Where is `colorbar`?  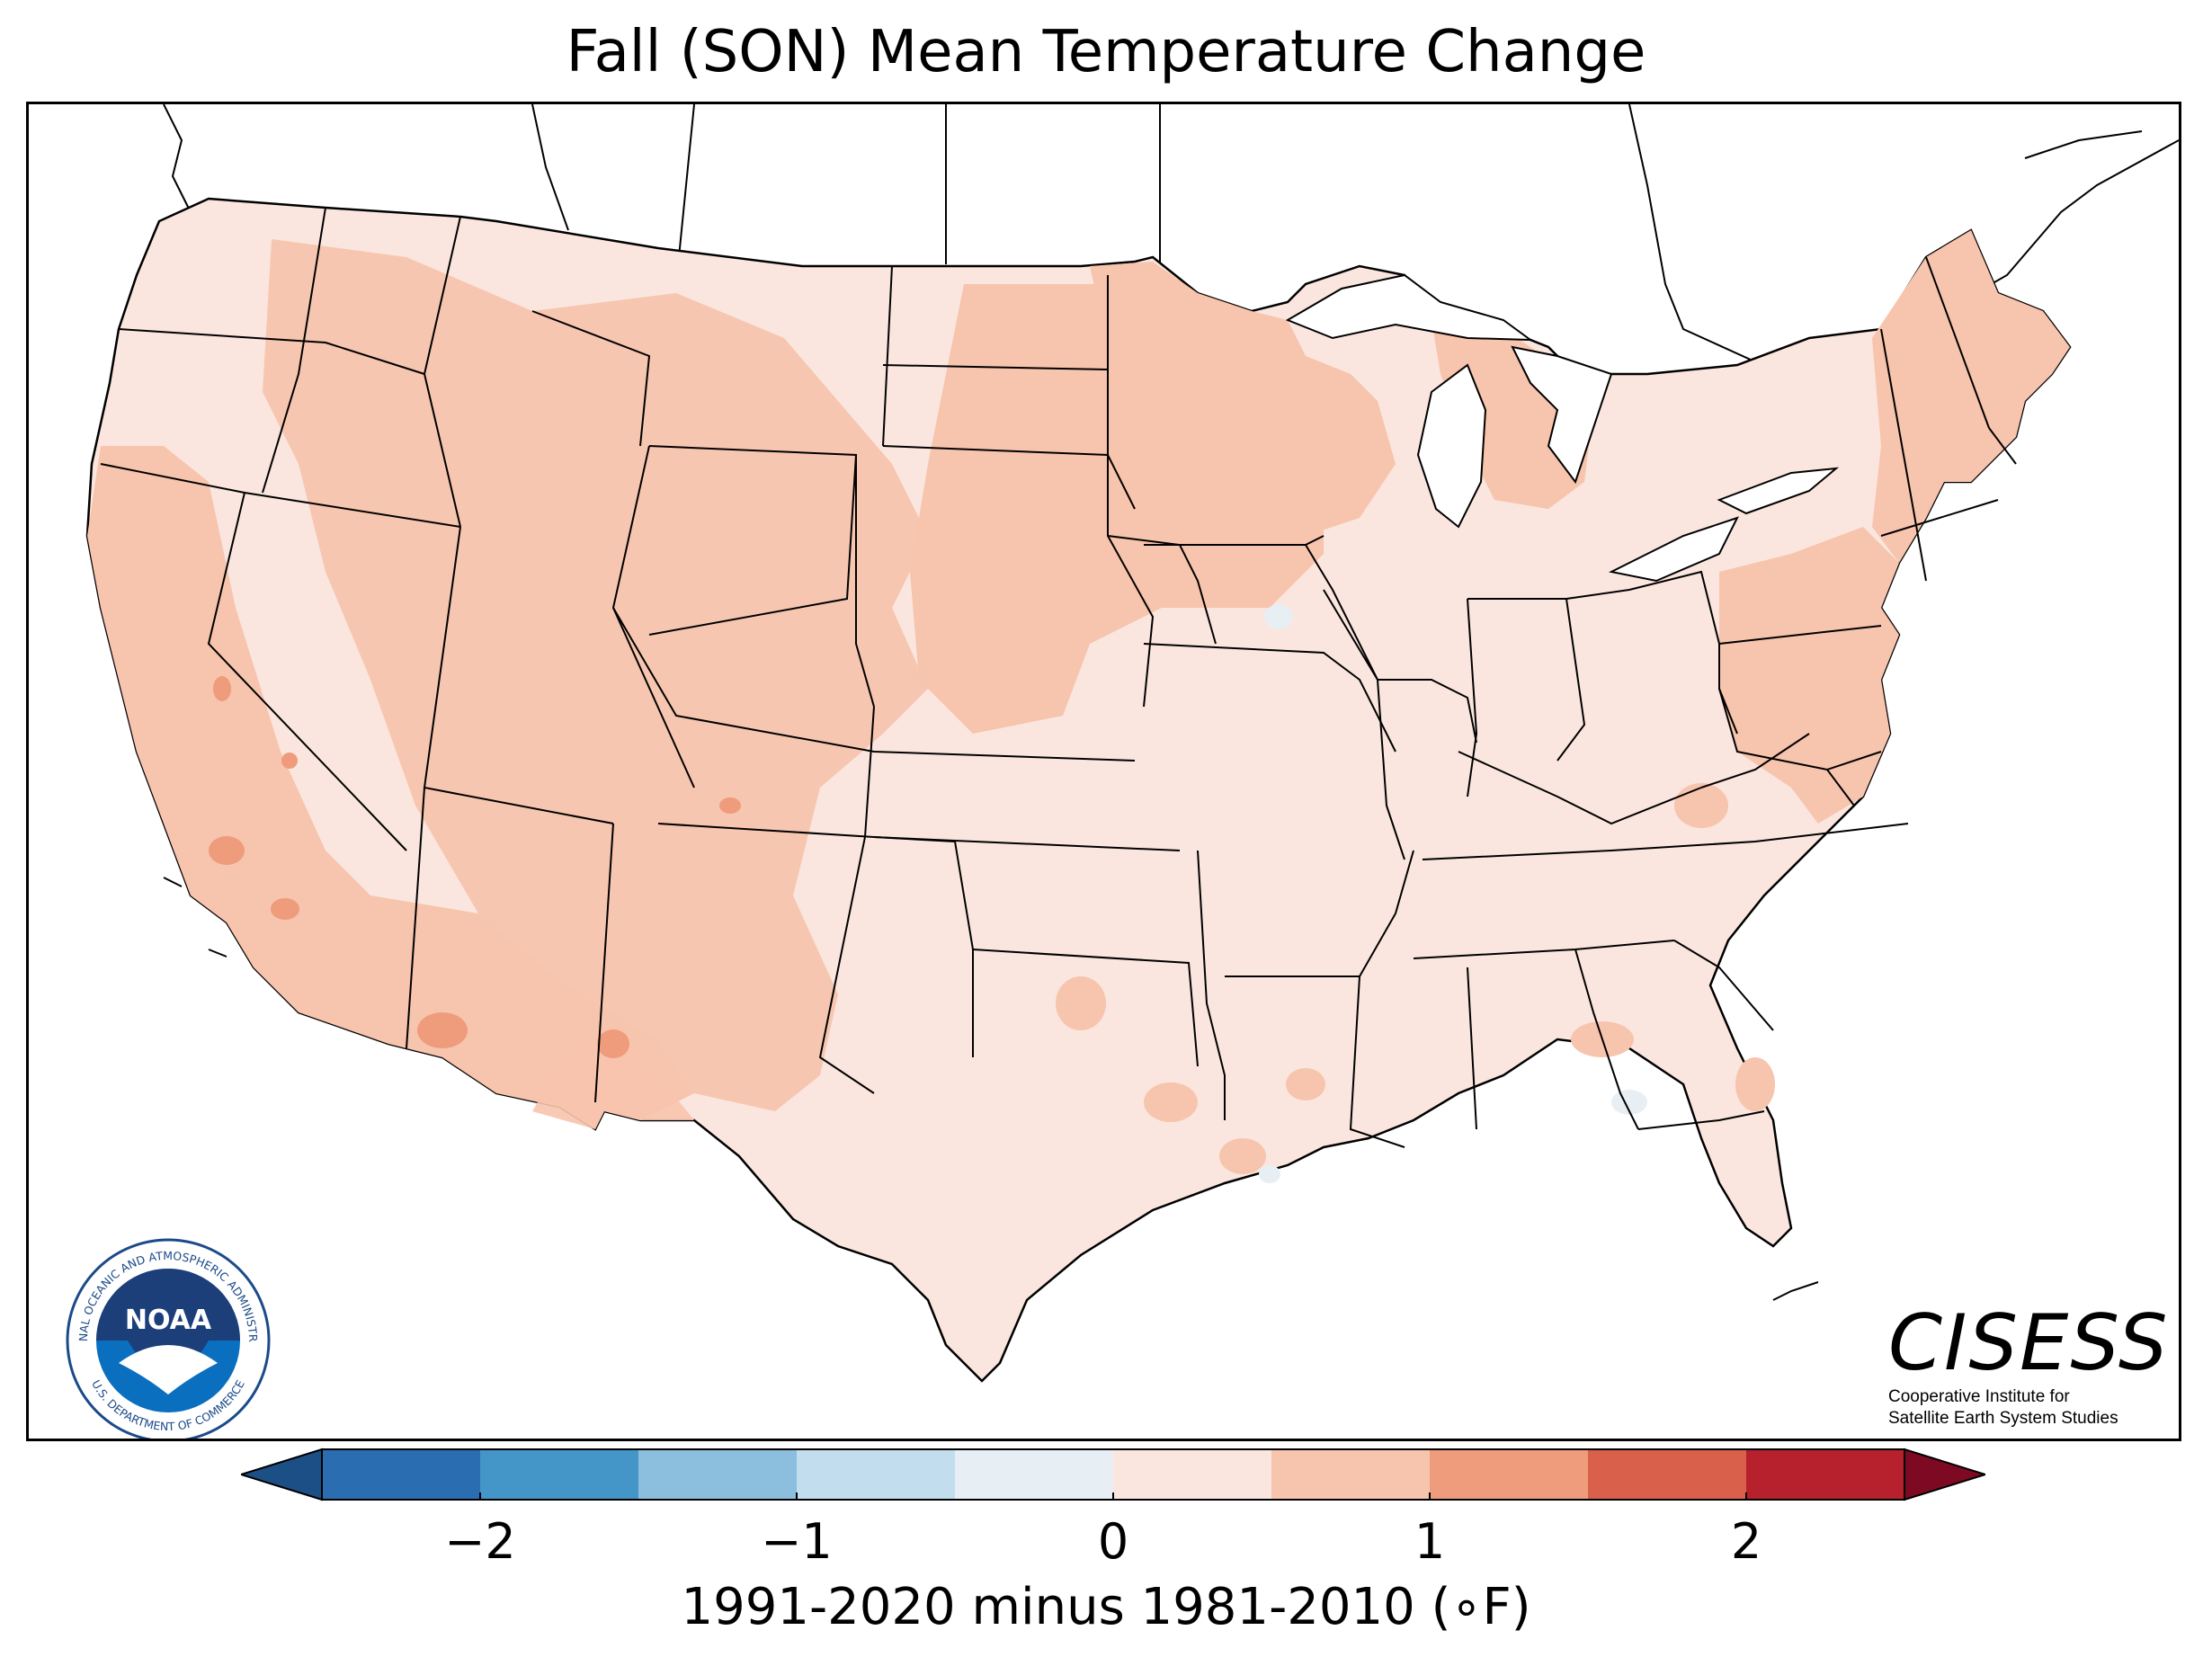
colorbar is located at coordinates (1113, 1475).